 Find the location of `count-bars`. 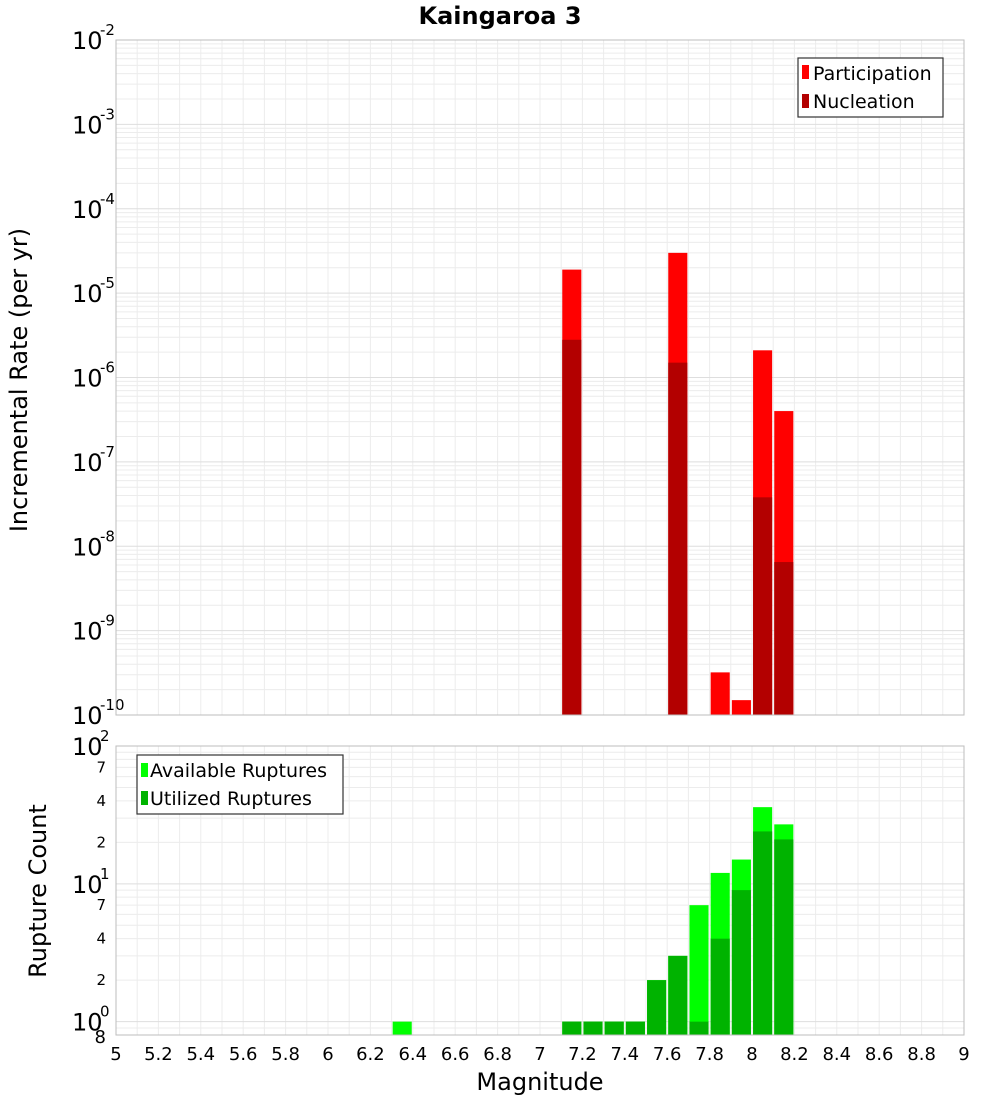

count-bars is located at coordinates (593, 921).